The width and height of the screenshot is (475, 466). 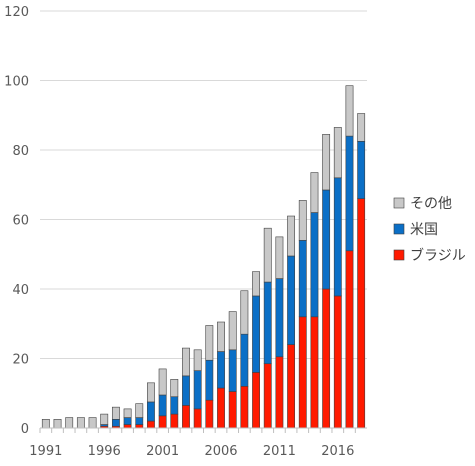 What do you see at coordinates (232, 410) in the screenshot?
I see `bar-2007-ブラジル` at bounding box center [232, 410].